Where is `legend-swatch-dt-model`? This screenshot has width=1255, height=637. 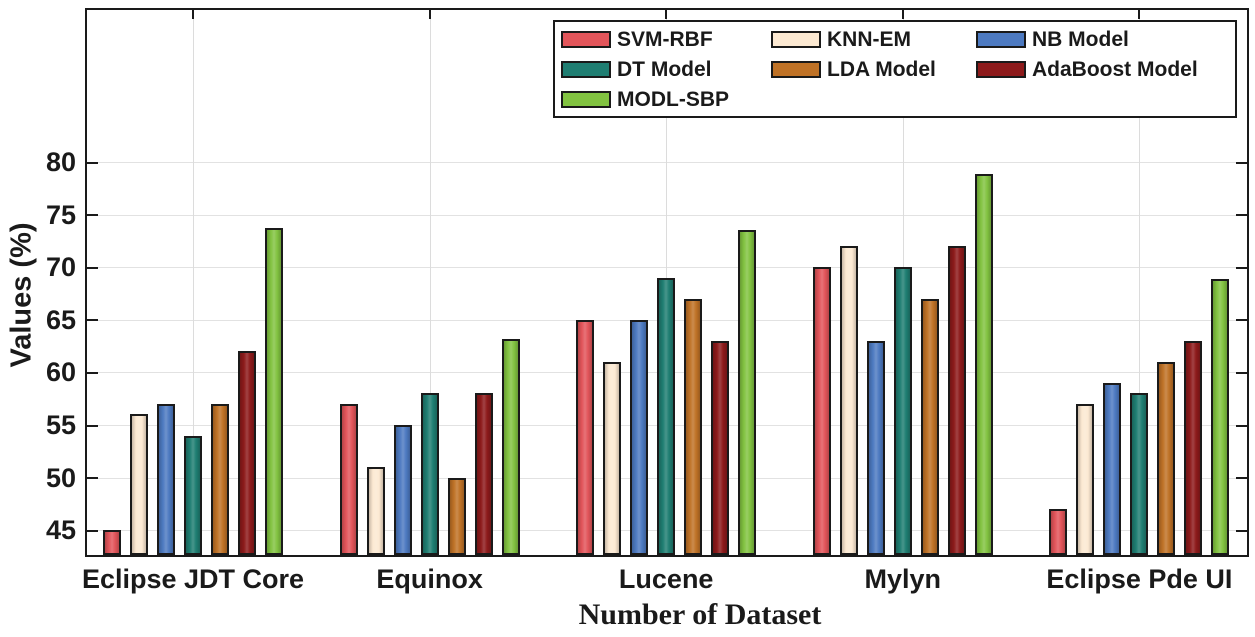
legend-swatch-dt-model is located at coordinates (586, 69).